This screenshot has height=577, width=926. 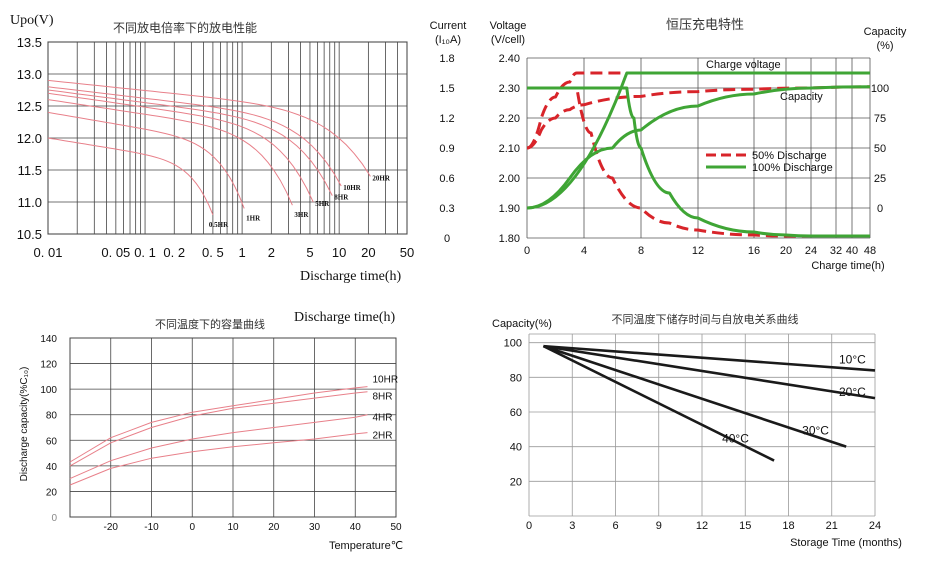 I want to click on discharge-curve-10hr, so click(x=194, y=136).